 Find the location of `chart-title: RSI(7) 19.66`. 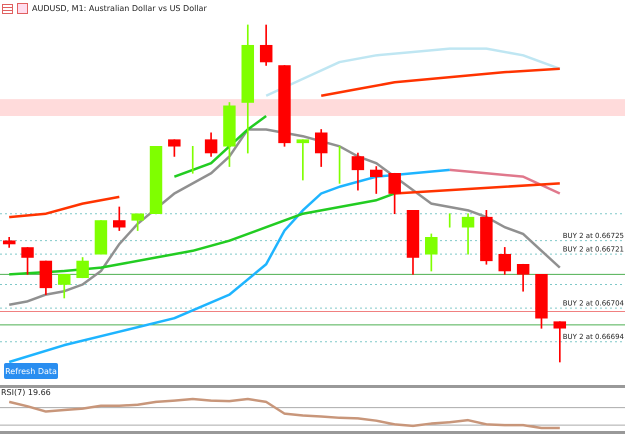

chart-title: RSI(7) 19.66 is located at coordinates (26, 392).